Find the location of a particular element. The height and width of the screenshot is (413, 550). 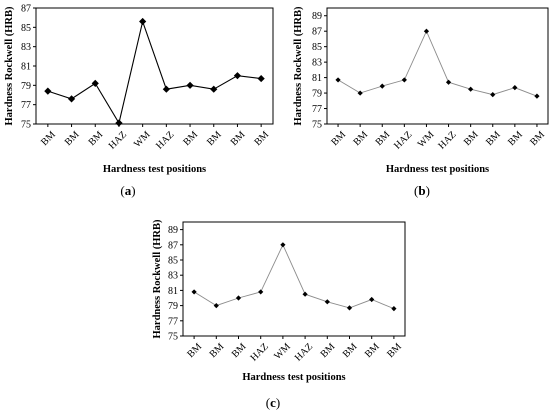

panel-caption: (b) is located at coordinates (422, 190).